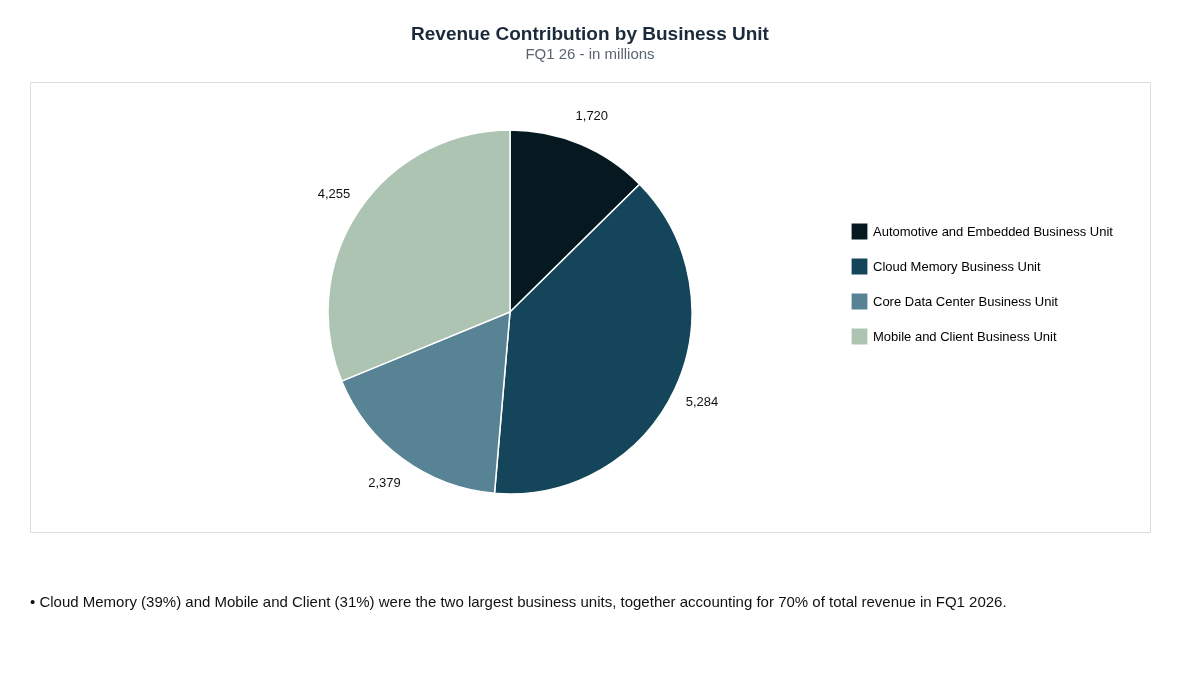 The height and width of the screenshot is (676, 1200). What do you see at coordinates (590, 53) in the screenshot?
I see `chart-subtitle: FQ1 26 - in millions` at bounding box center [590, 53].